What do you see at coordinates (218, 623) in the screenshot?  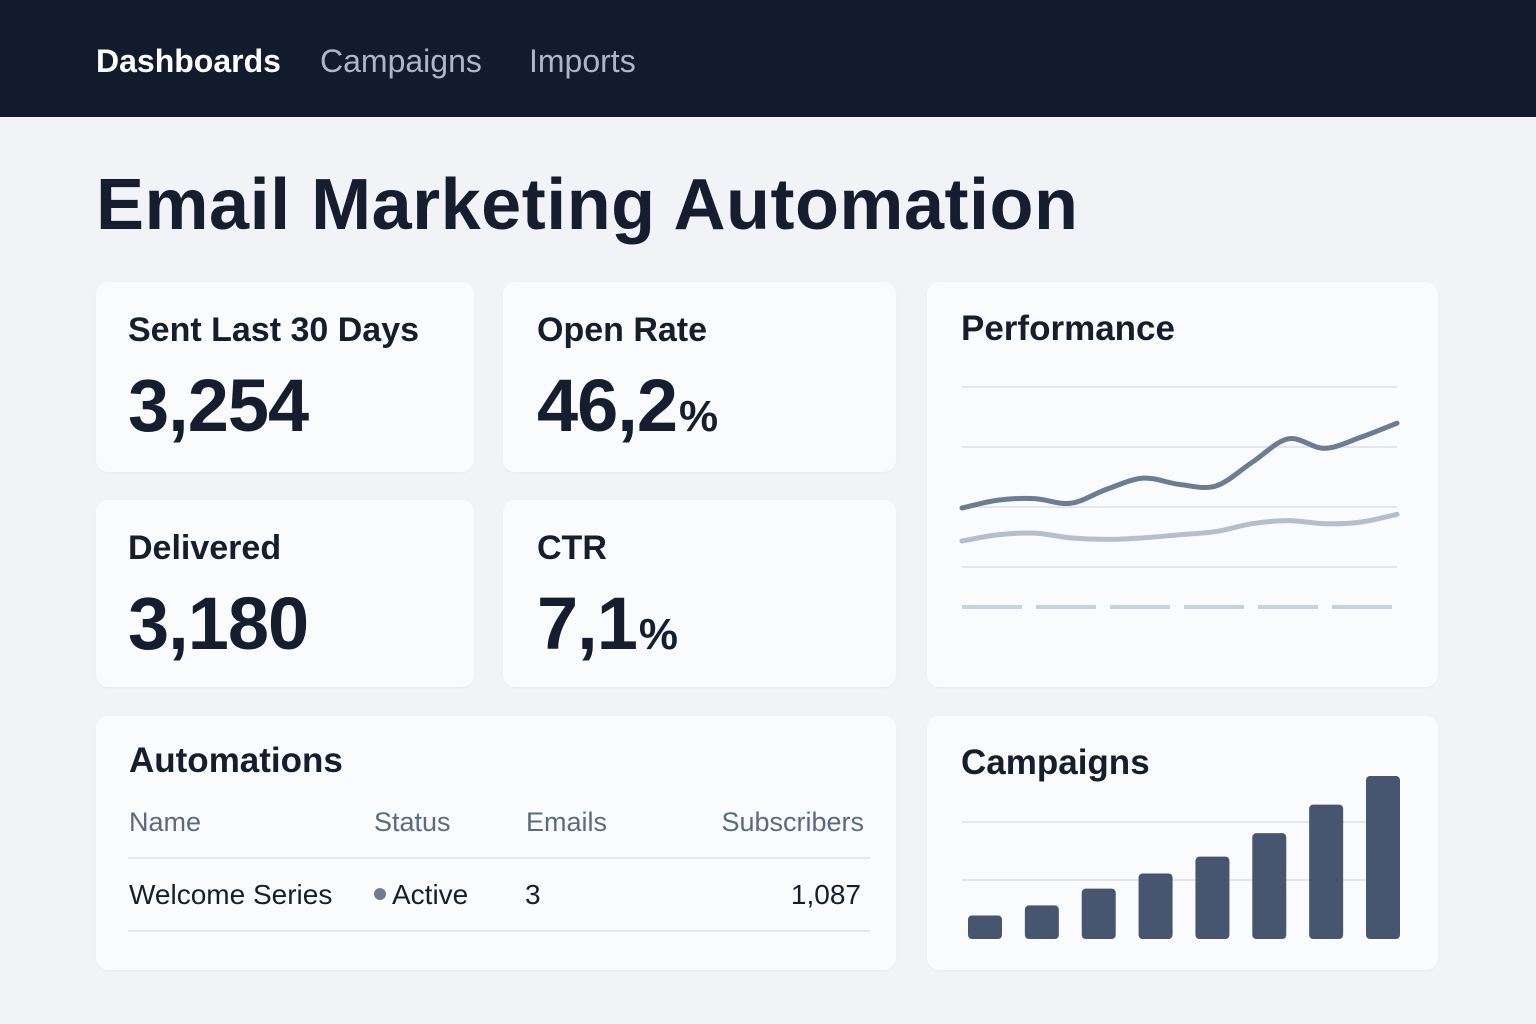 I see `stat-number: 3,180` at bounding box center [218, 623].